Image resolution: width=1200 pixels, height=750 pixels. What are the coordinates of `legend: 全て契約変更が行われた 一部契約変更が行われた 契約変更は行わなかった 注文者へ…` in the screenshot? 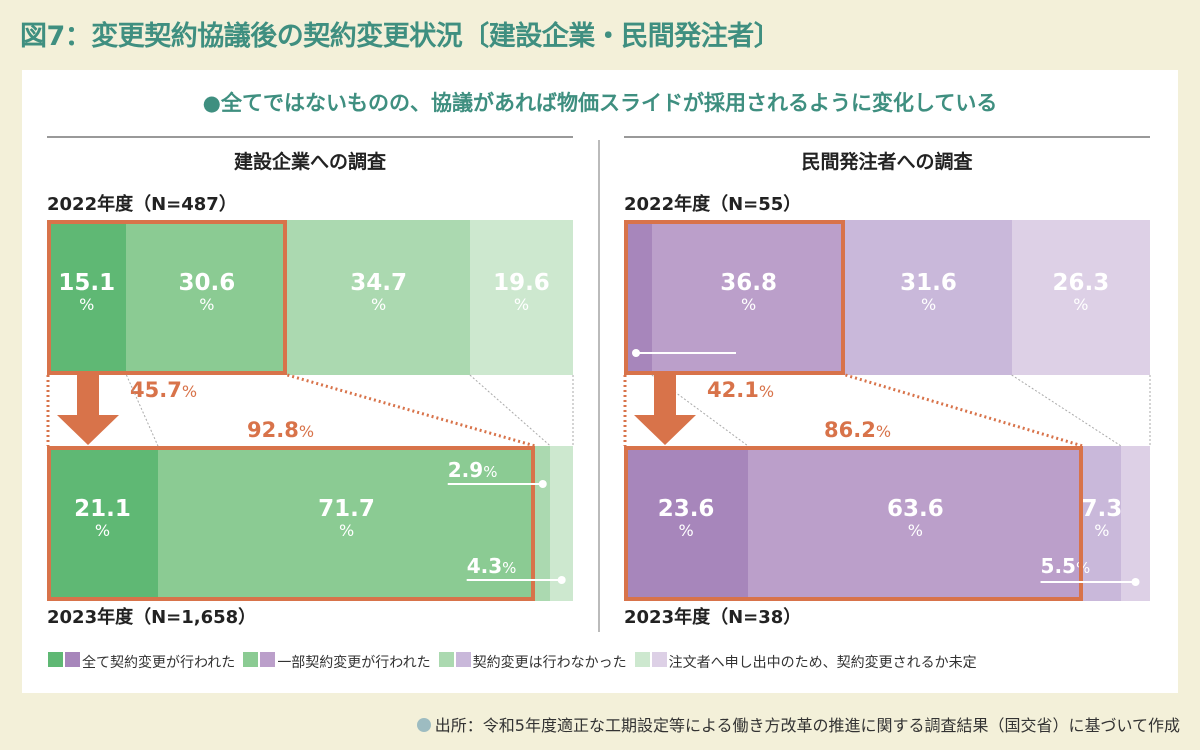 It's located at (512, 662).